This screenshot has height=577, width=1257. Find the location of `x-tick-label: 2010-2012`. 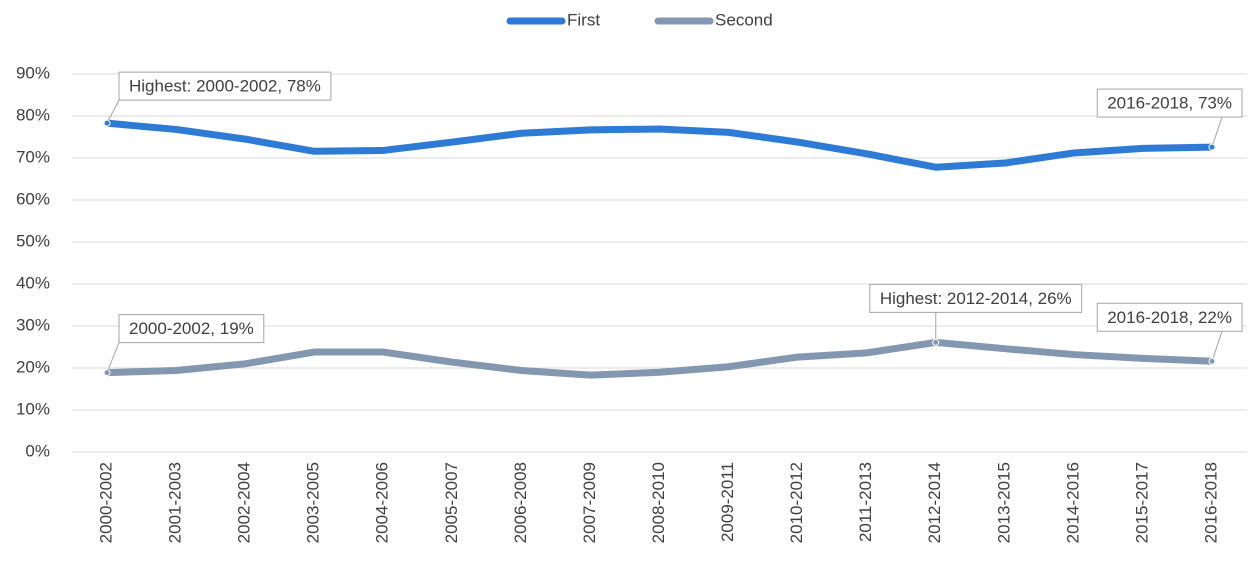

x-tick-label: 2010-2012 is located at coordinates (796, 502).